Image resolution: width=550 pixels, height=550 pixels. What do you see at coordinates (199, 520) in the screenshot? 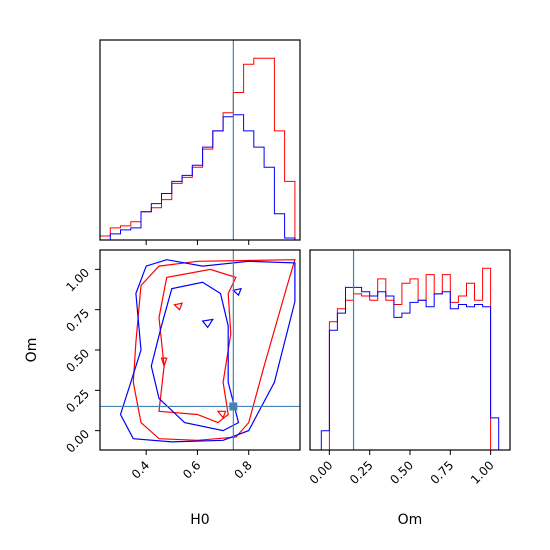
I see `x-axis-label-h0: H0` at bounding box center [199, 520].